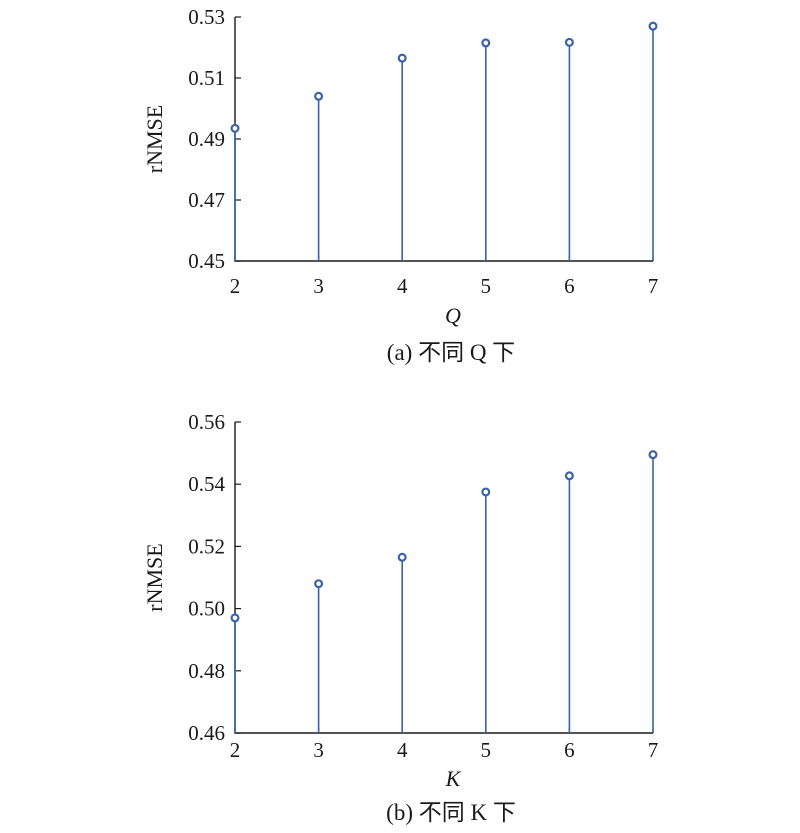 This screenshot has height=833, width=800. What do you see at coordinates (453, 778) in the screenshot?
I see `x-axis-label: K` at bounding box center [453, 778].